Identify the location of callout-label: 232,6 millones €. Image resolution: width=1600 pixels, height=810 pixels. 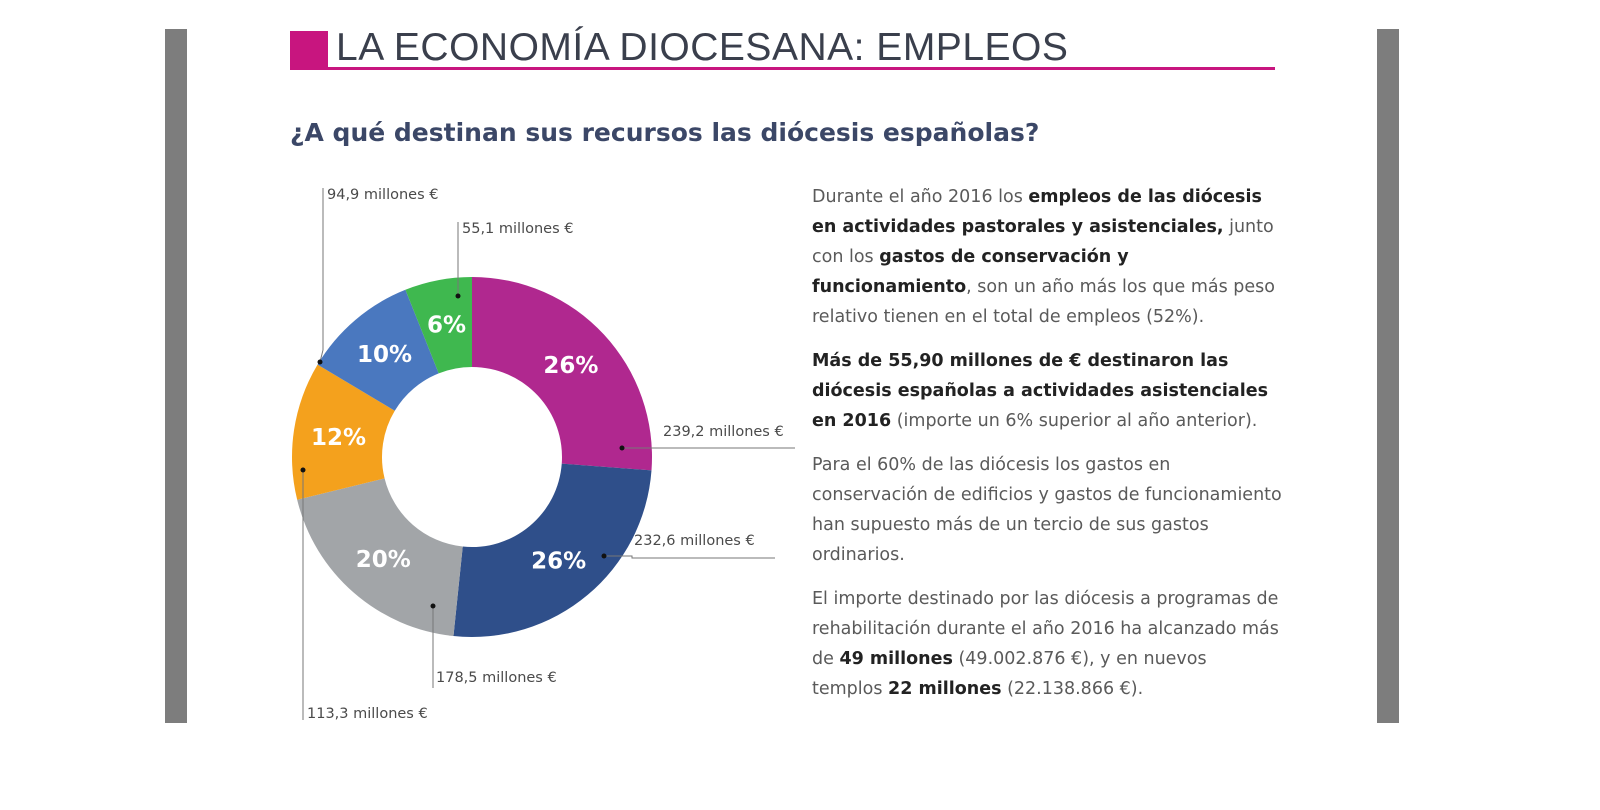
(694, 541).